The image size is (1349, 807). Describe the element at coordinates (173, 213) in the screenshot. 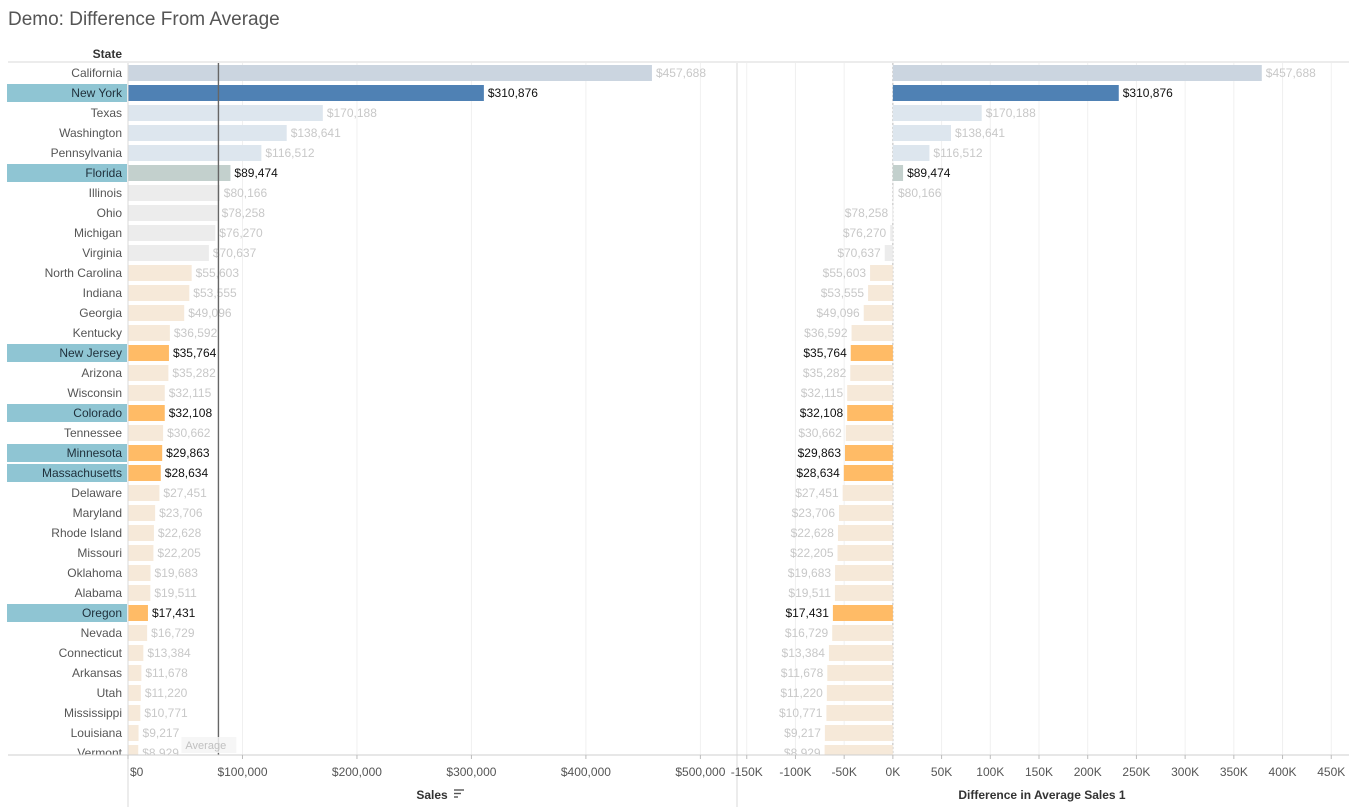

I see `sales-bar-ohio` at that location.